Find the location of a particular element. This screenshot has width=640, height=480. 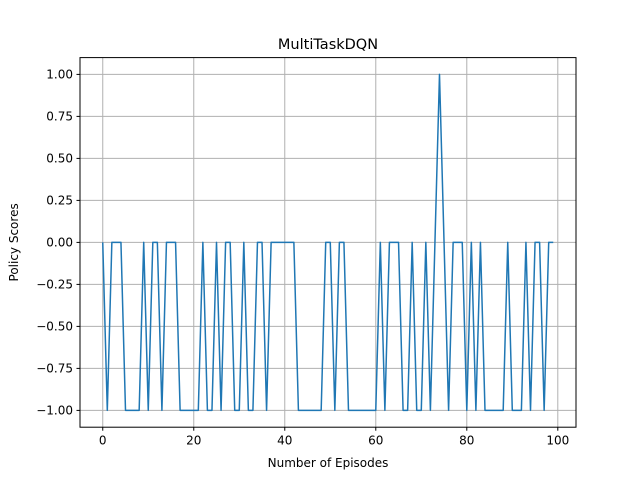

y-tick-label: 0.25 is located at coordinates (59, 201).